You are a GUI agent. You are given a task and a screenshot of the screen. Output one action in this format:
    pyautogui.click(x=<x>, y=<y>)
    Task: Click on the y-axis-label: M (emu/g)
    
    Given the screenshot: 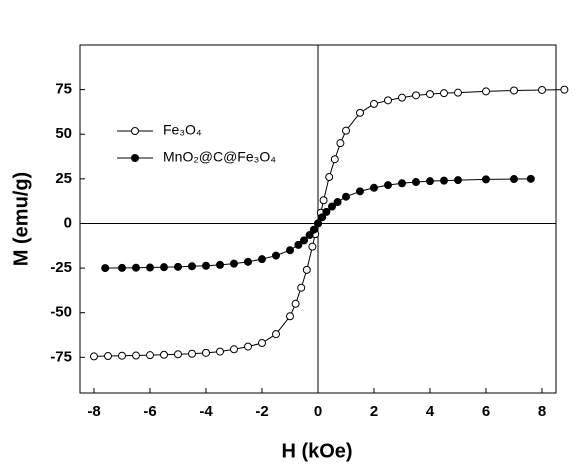 What is the action you would take?
    pyautogui.click(x=21, y=219)
    